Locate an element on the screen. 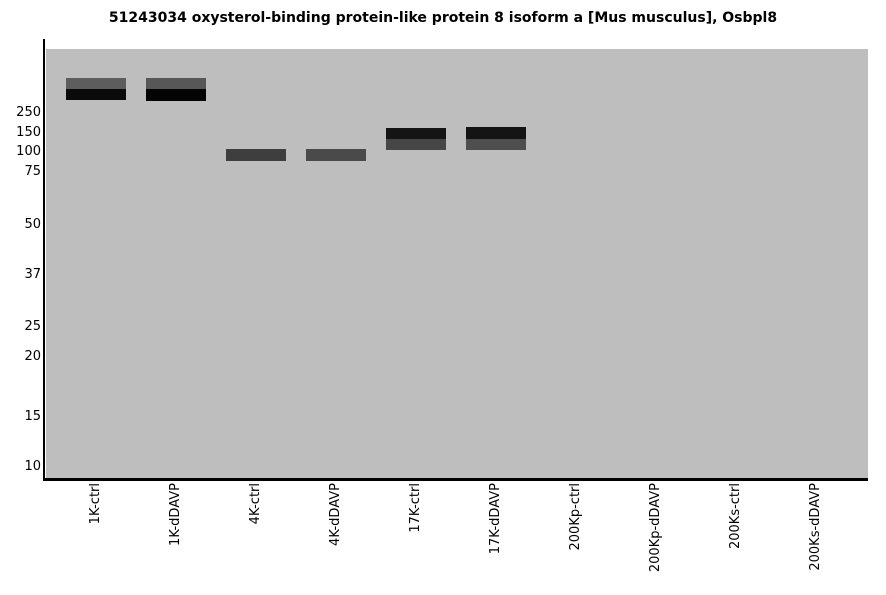  y-tick-label-20: 20 is located at coordinates (32, 356).